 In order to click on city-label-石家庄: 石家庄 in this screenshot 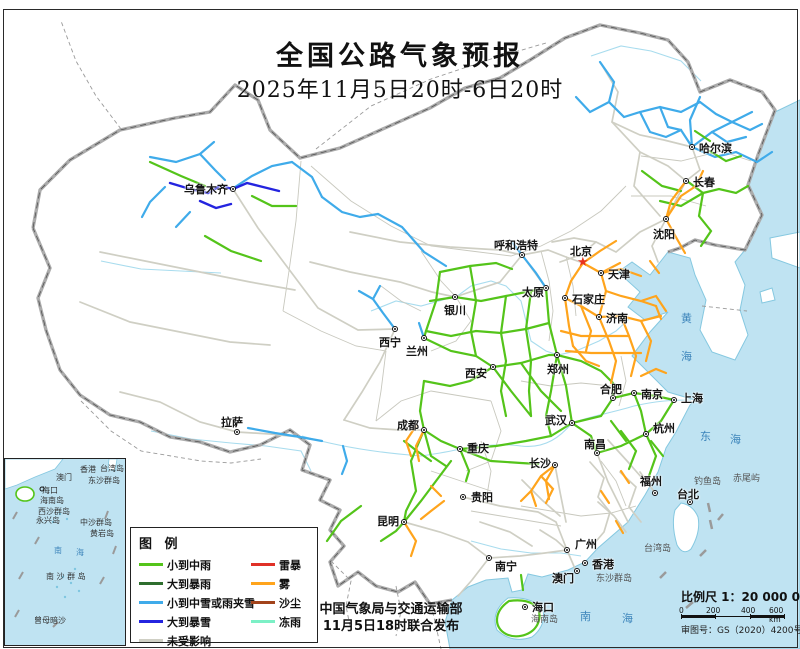, I will do `click(588, 299)`.